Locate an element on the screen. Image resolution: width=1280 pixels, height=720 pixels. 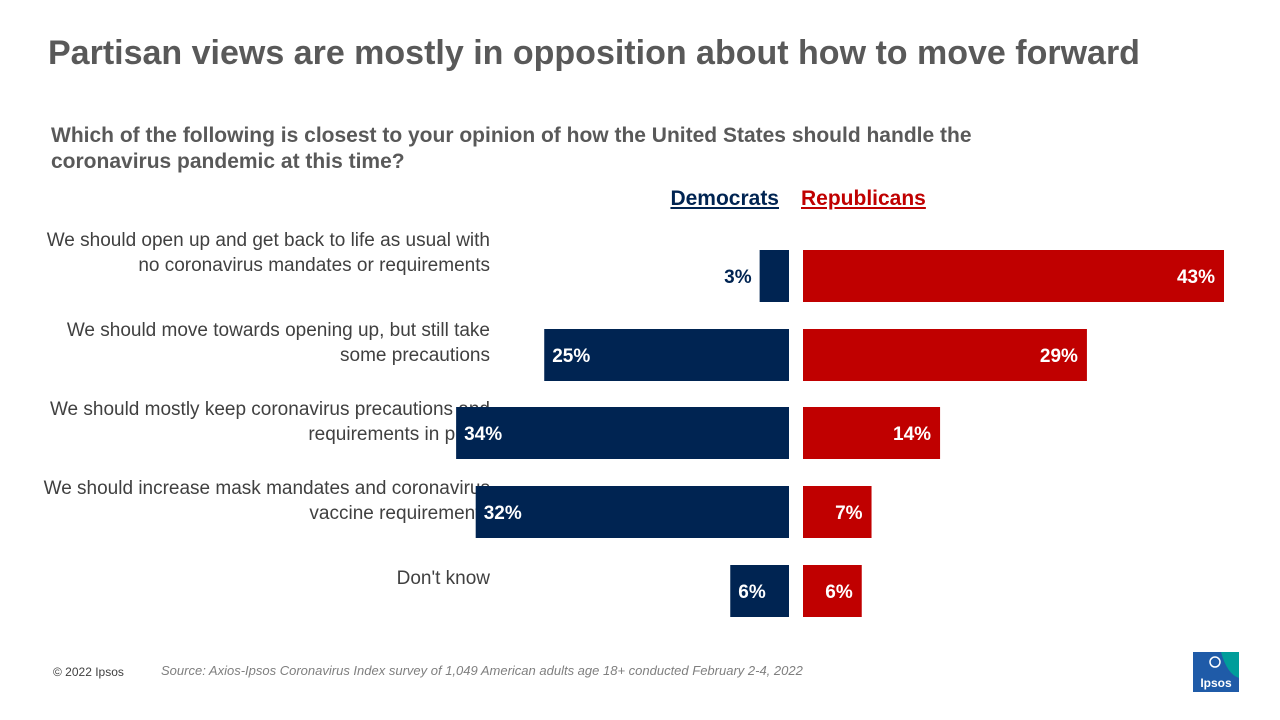
data-label-republicans: 43% is located at coordinates (1196, 277).